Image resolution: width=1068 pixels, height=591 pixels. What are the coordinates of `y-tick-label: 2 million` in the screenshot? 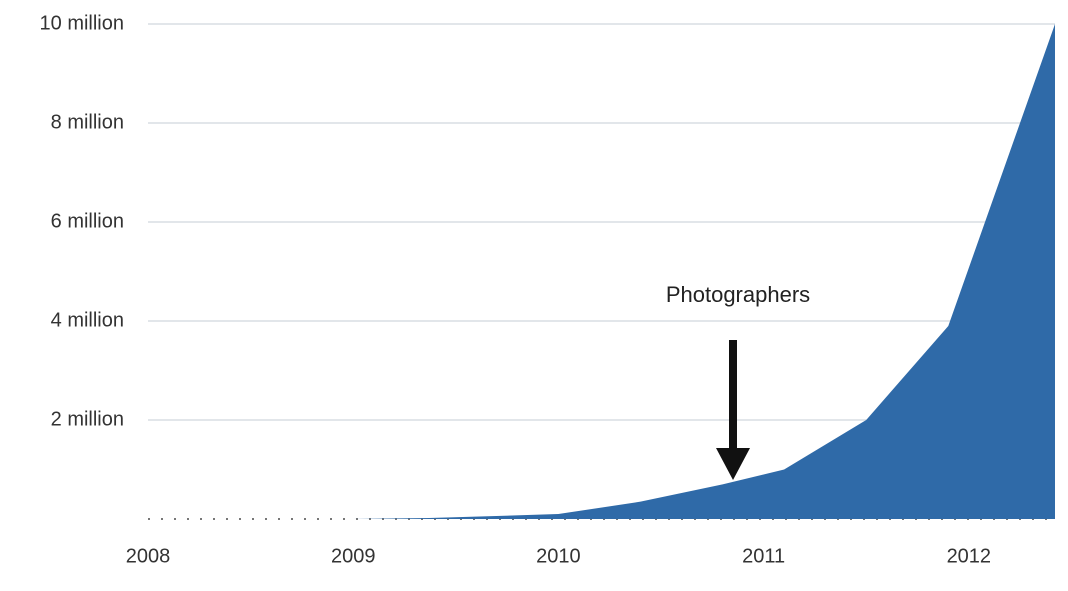 It's located at (87, 419).